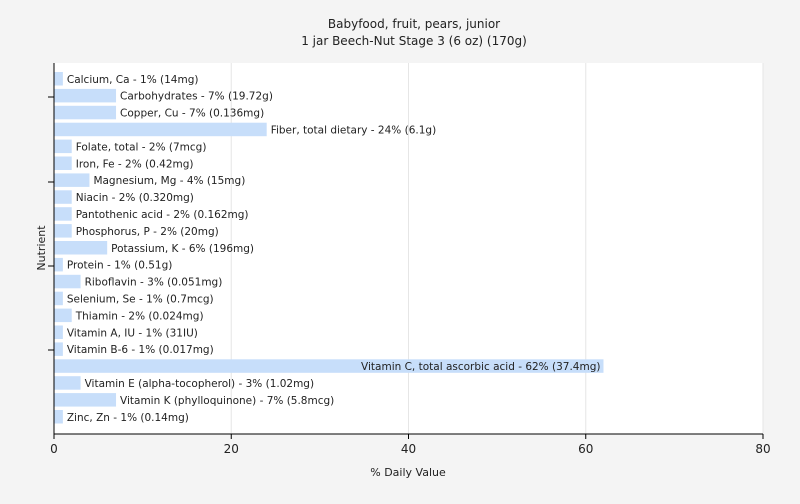 Image resolution: width=800 pixels, height=504 pixels. I want to click on bar-label: Vitamin B-6 - 1% (0.017mg), so click(140, 350).